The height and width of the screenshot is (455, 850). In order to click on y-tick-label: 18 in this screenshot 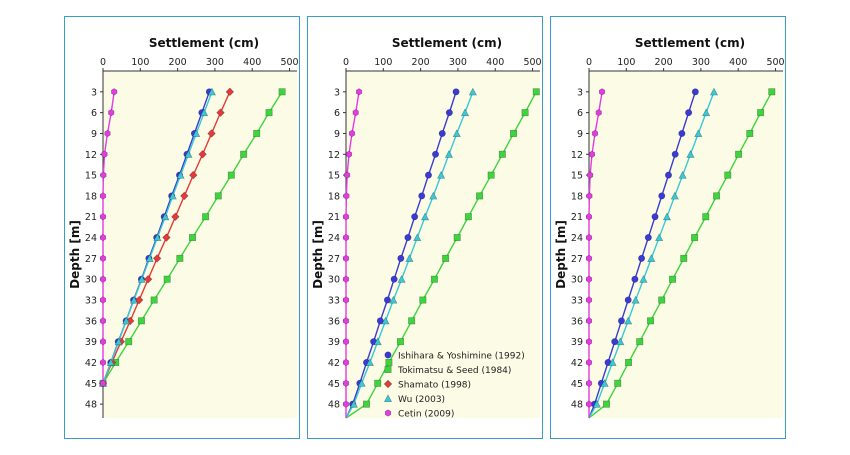, I will do `click(91, 196)`.